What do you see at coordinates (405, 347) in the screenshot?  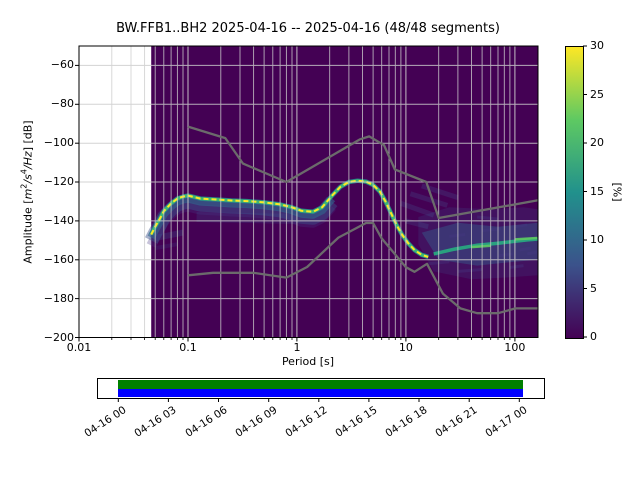 I see `x-tick-label: 10` at bounding box center [405, 347].